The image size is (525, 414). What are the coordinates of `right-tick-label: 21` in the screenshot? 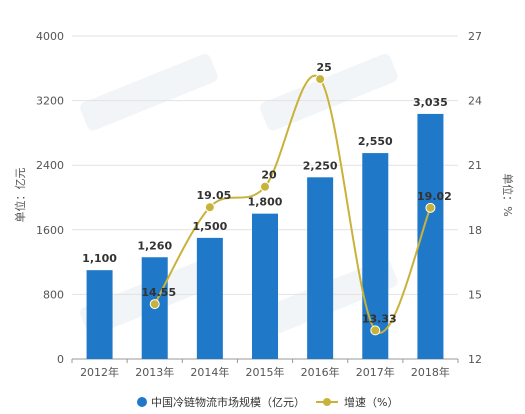 It's located at (475, 165).